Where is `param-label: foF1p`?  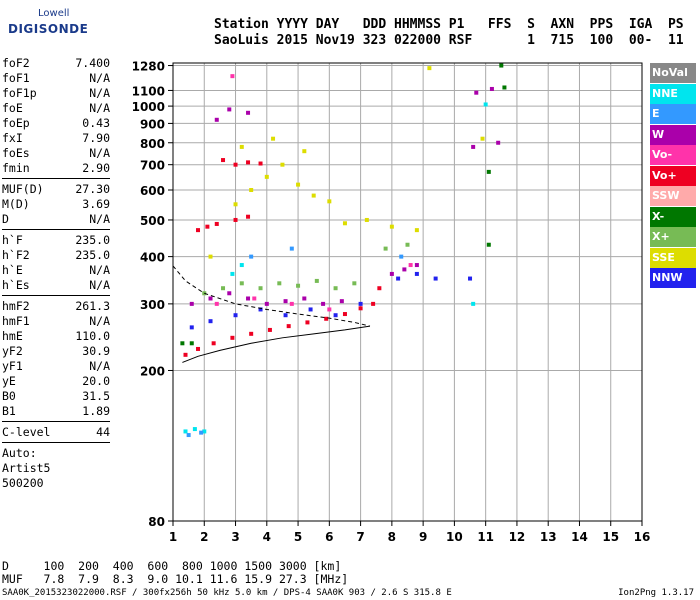
param-label: foF1p is located at coordinates (19, 93).